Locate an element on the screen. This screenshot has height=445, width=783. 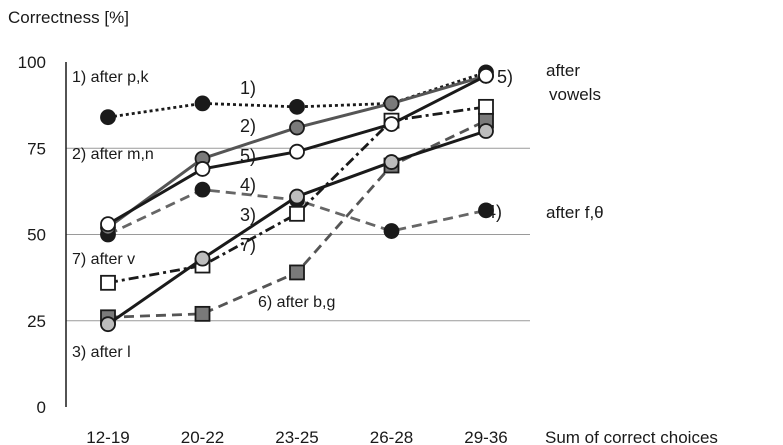
y-tick-label: 100 is located at coordinates (32, 62).